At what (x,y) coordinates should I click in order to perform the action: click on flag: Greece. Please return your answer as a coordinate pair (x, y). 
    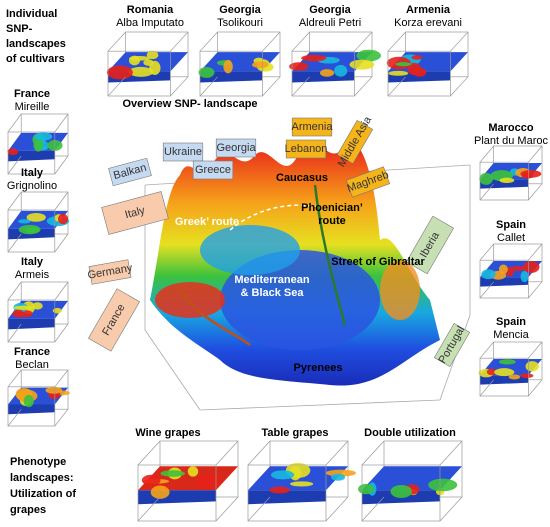
    Looking at the image, I should click on (213, 170).